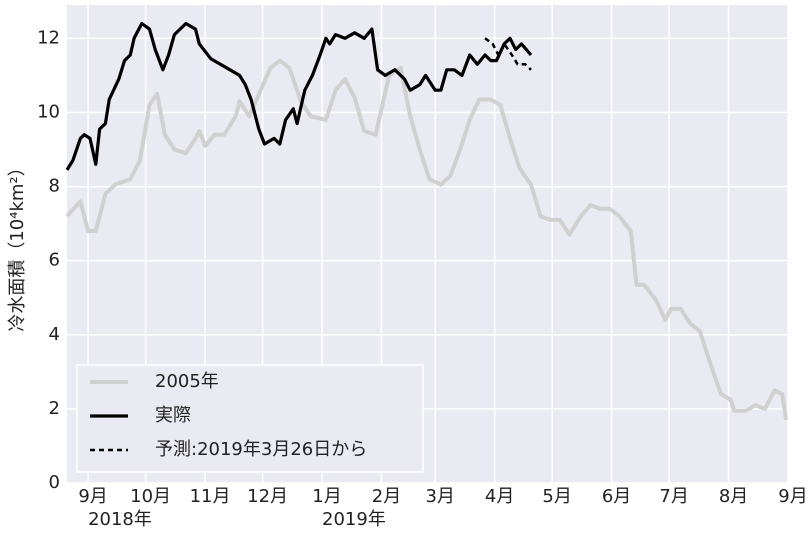  Describe the element at coordinates (439, 496) in the screenshot. I see `x-tick-label: 3月` at that location.